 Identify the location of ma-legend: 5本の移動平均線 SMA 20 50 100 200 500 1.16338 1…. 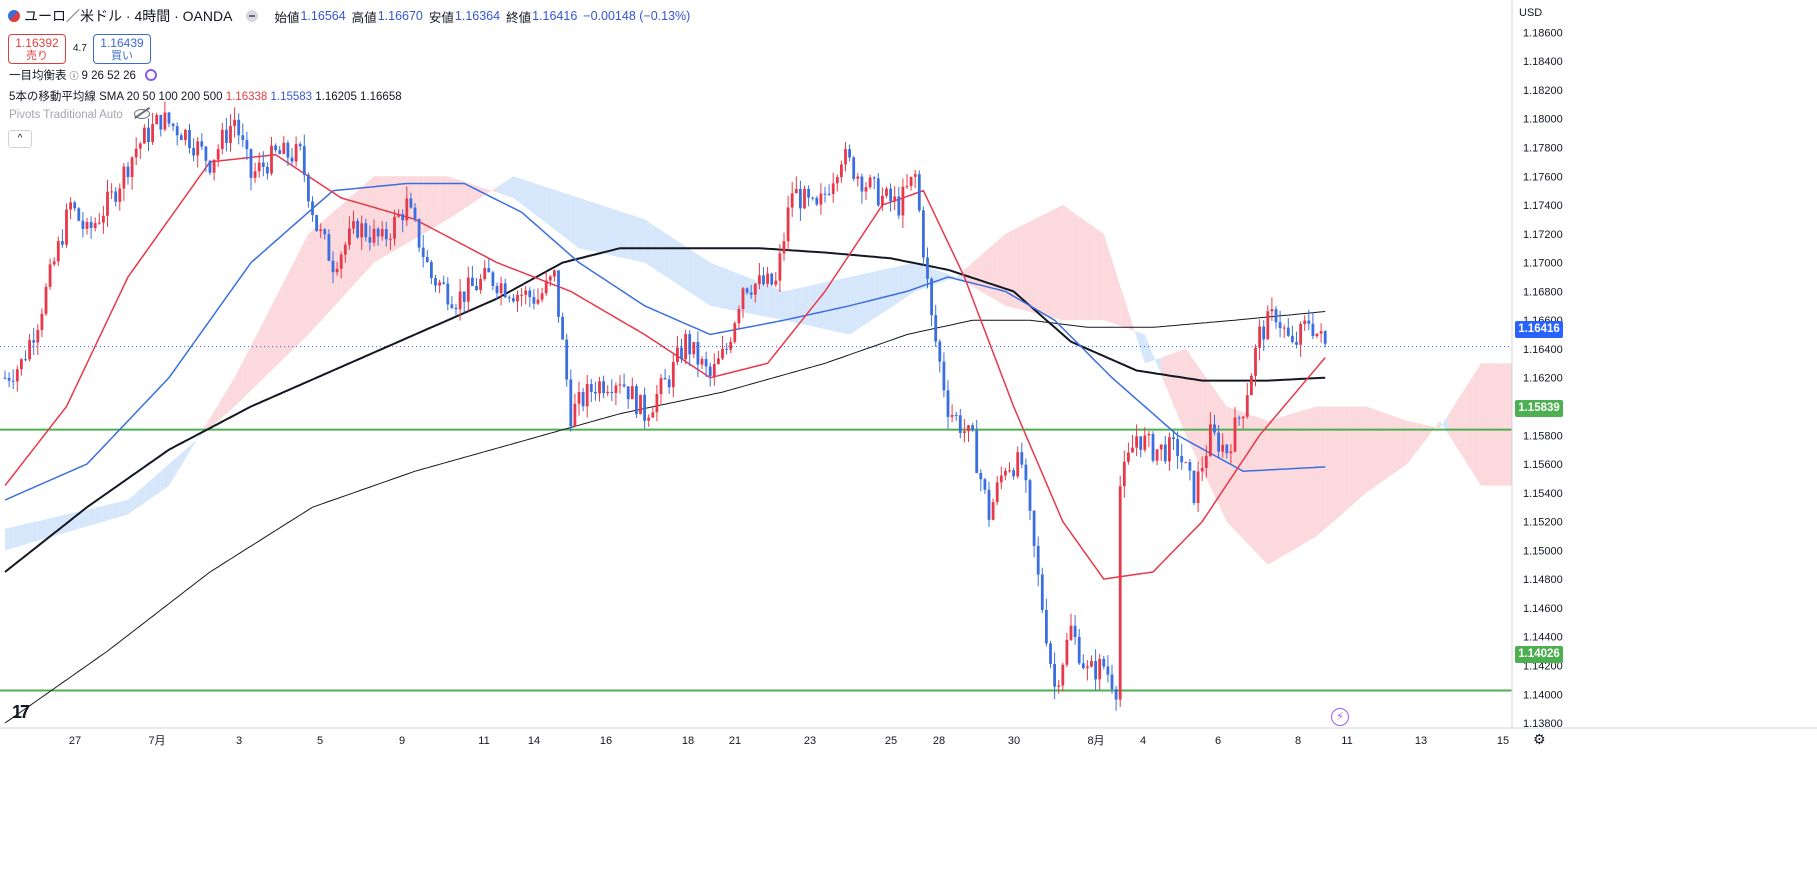
(205, 96).